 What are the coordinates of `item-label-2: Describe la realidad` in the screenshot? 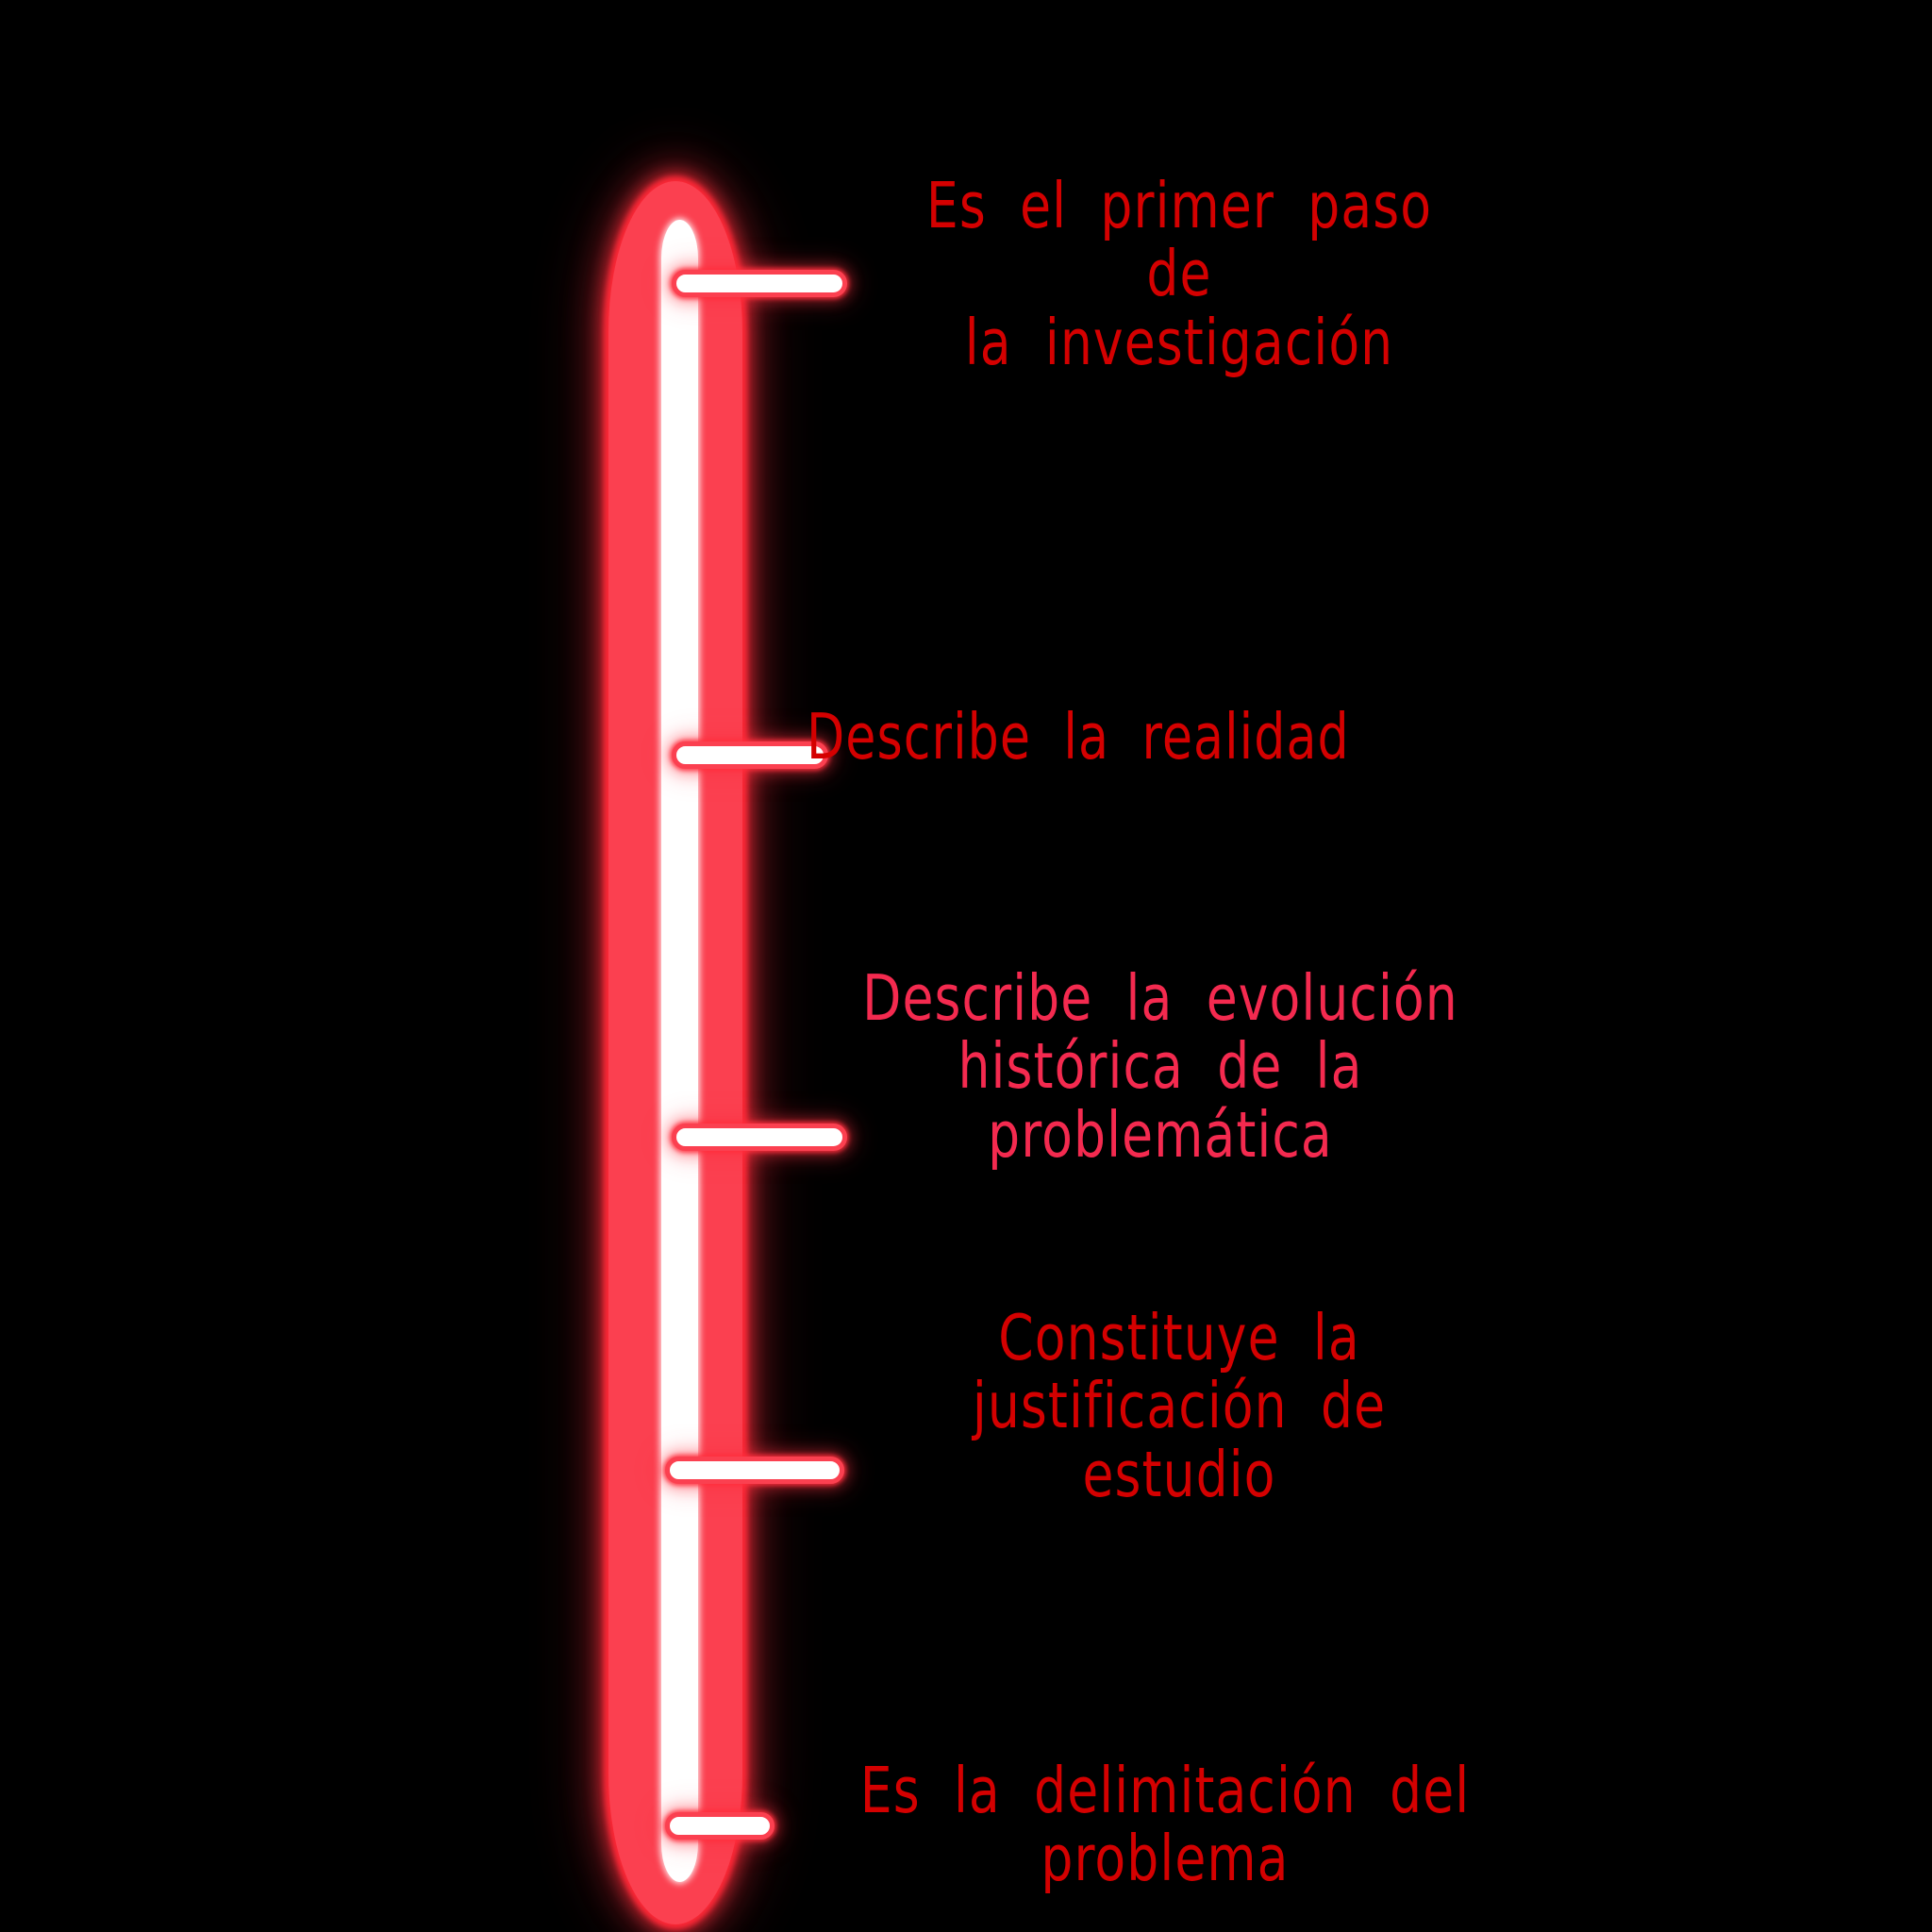 It's located at (1079, 737).